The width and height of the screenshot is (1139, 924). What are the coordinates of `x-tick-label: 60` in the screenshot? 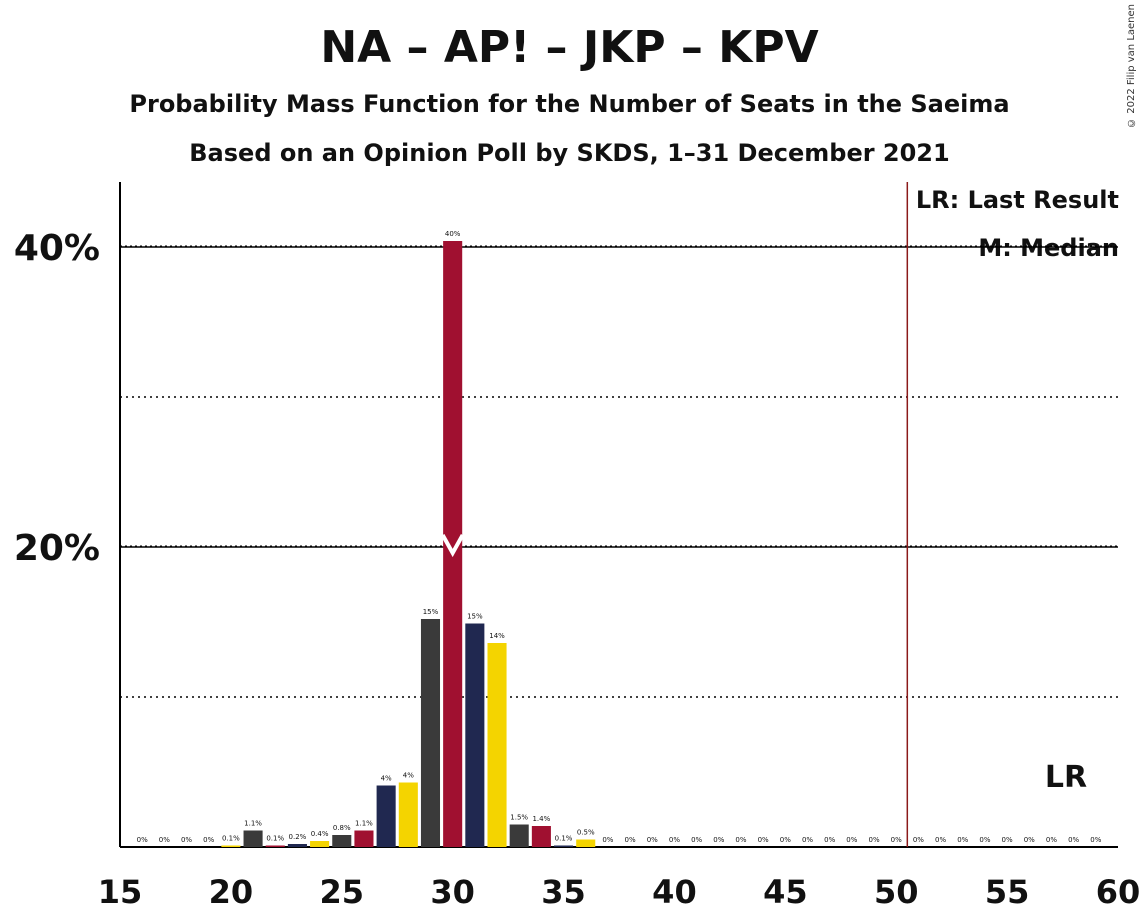 It's located at (1117, 892).